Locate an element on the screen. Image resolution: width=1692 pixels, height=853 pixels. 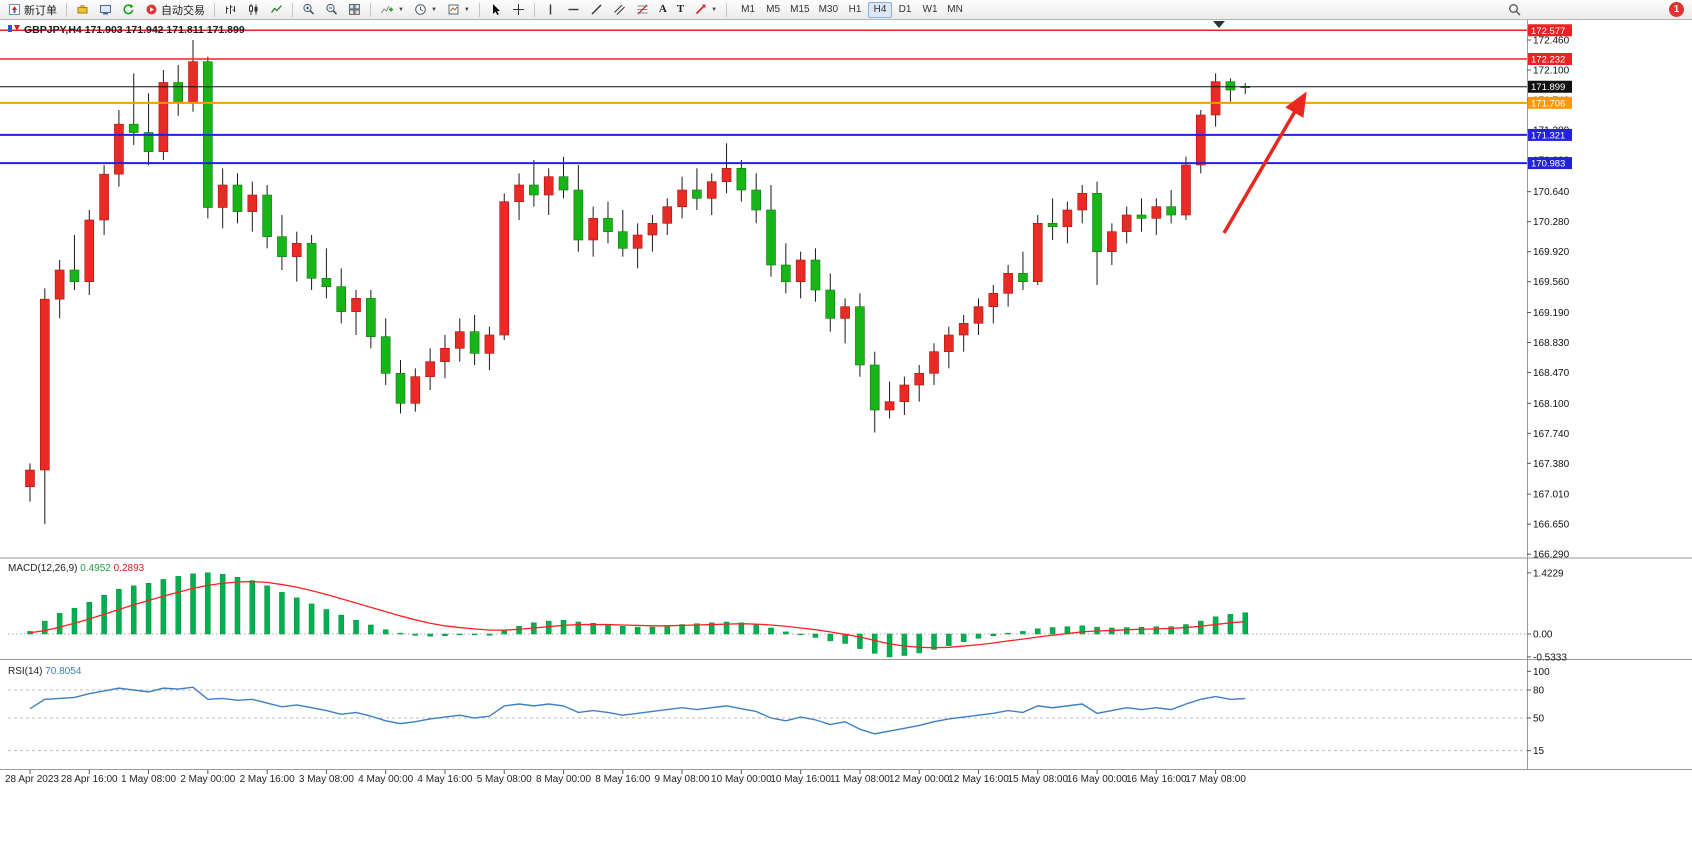
periods-button: ▼ is located at coordinates (425, 9).